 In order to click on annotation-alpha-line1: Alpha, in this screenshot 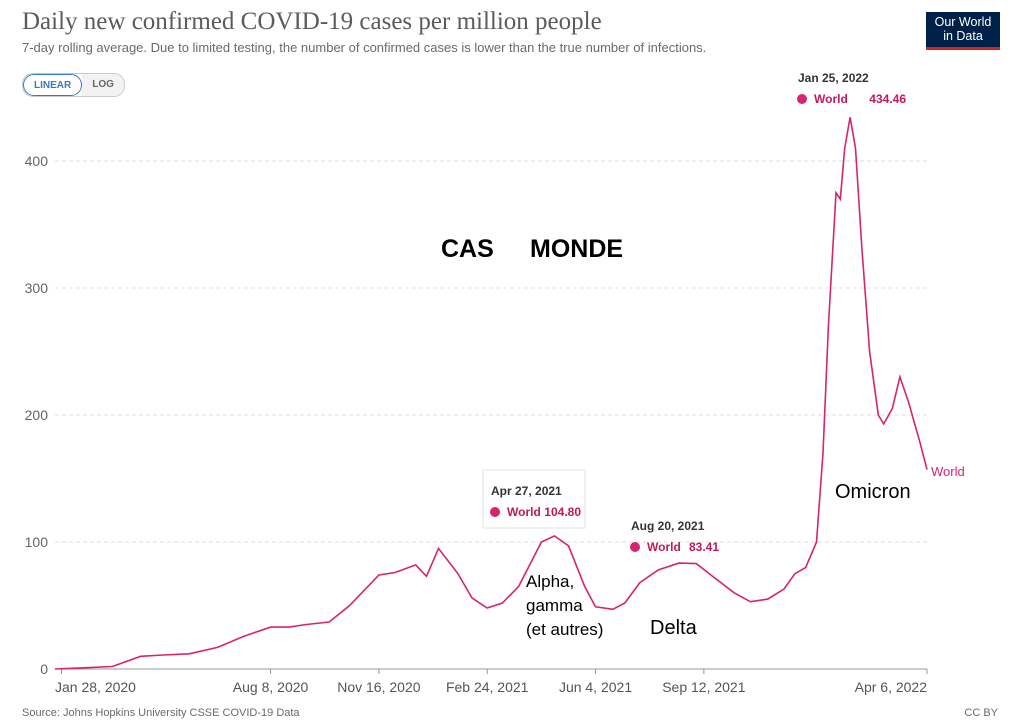, I will do `click(550, 581)`.